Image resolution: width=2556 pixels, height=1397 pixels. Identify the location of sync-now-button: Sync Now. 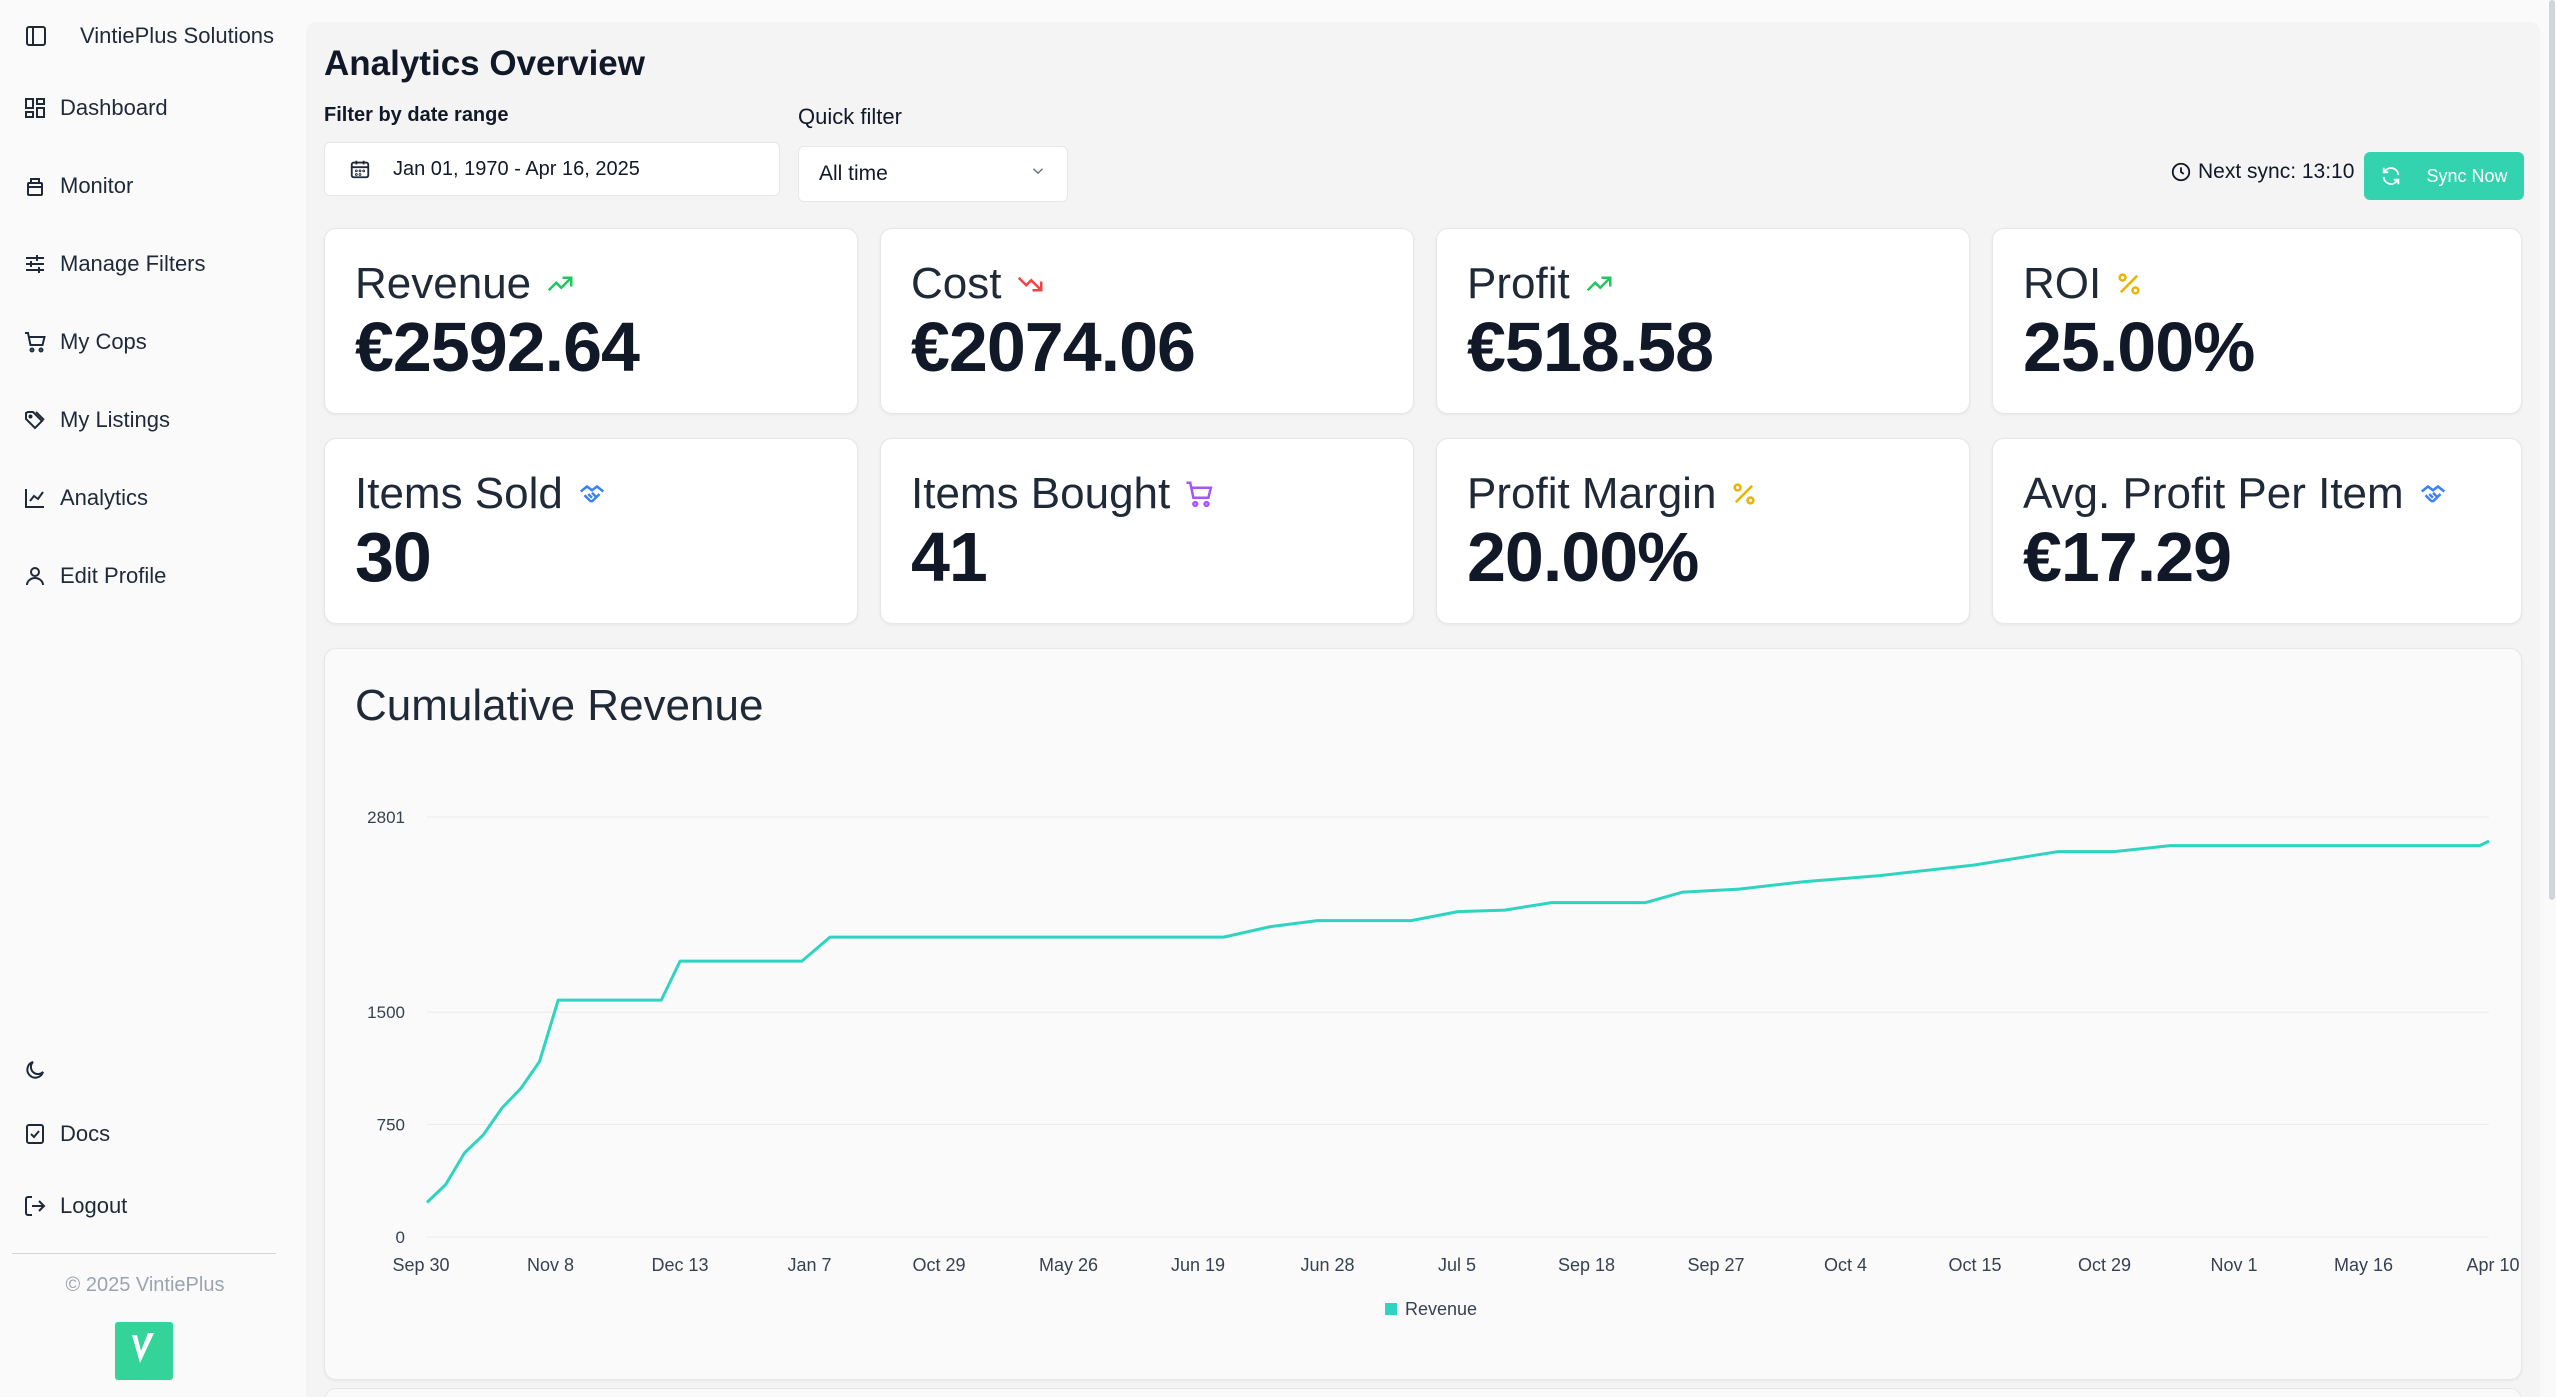
(2444, 176).